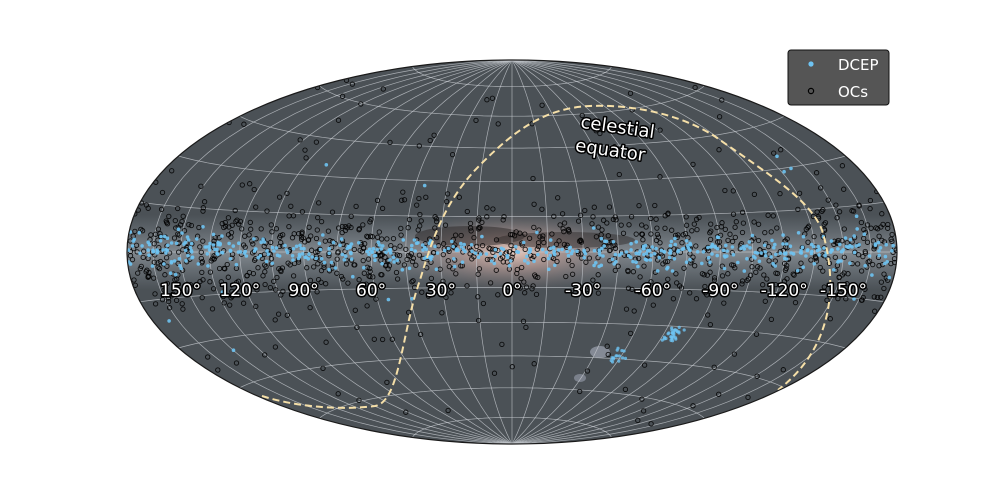  What do you see at coordinates (838, 77) in the screenshot?
I see `legend: DCEP OCs` at bounding box center [838, 77].